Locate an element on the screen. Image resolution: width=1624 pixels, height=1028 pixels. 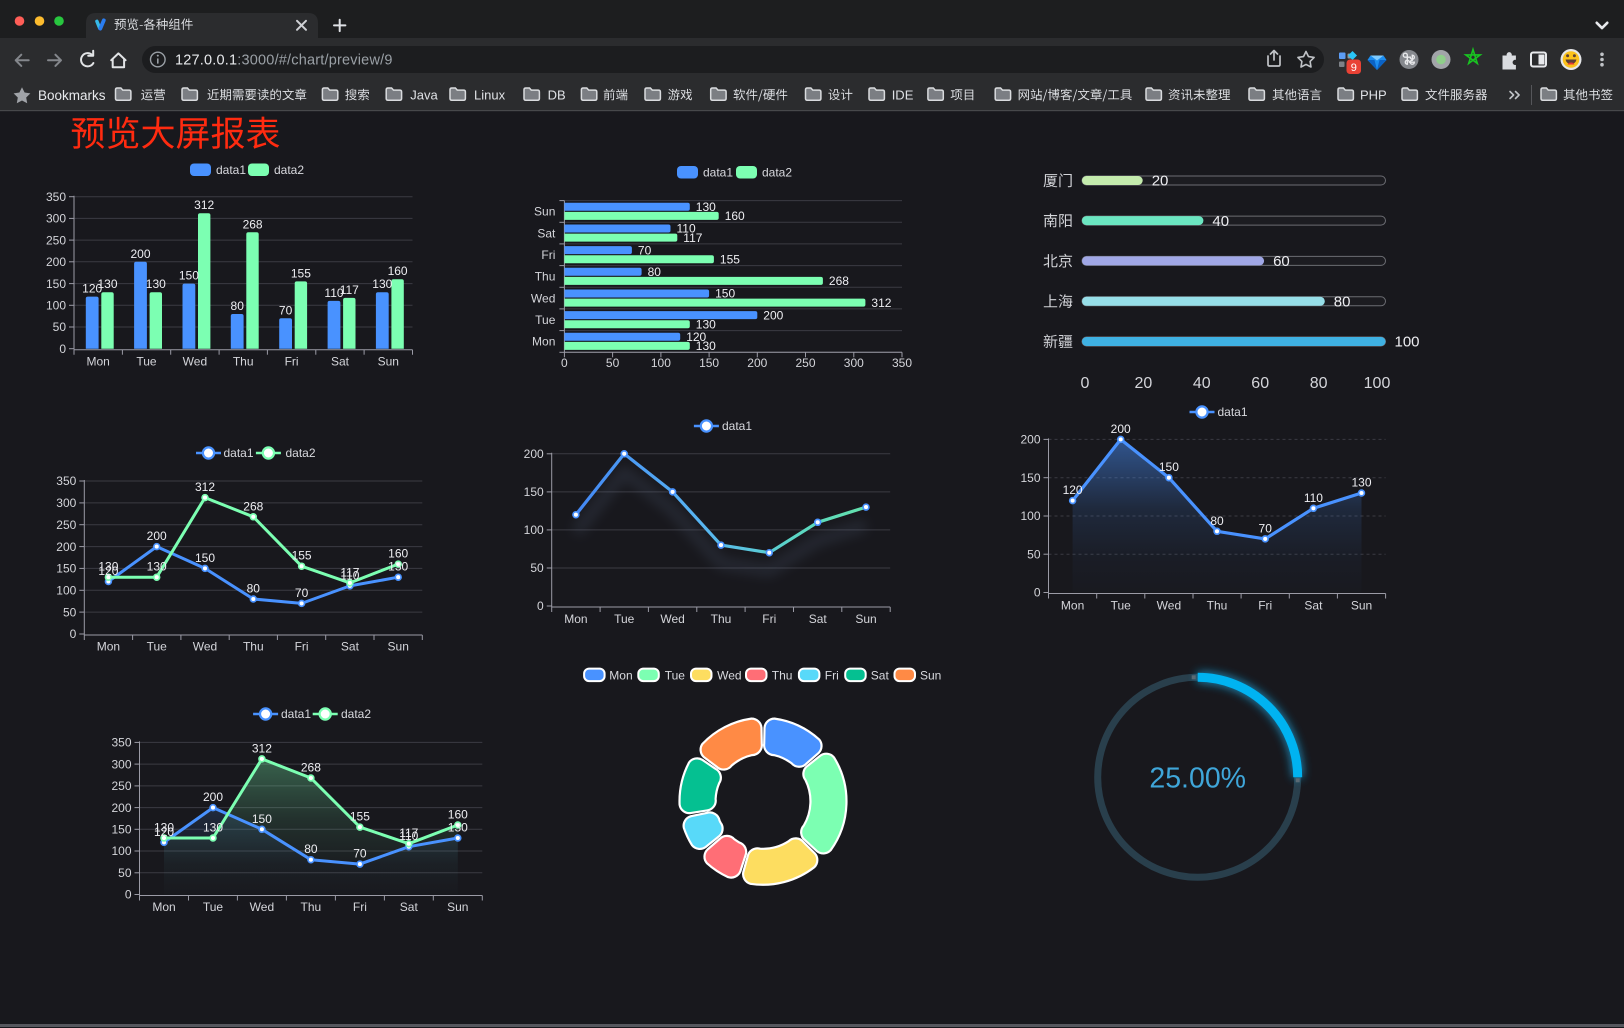
svg-text: 268 is located at coordinates (253, 506).